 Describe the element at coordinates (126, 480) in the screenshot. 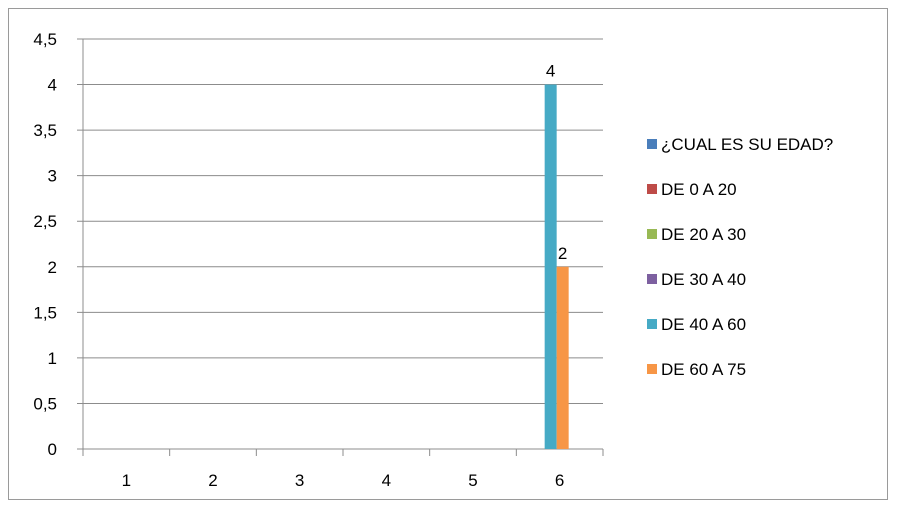

I see `x-tick-label: 1` at that location.